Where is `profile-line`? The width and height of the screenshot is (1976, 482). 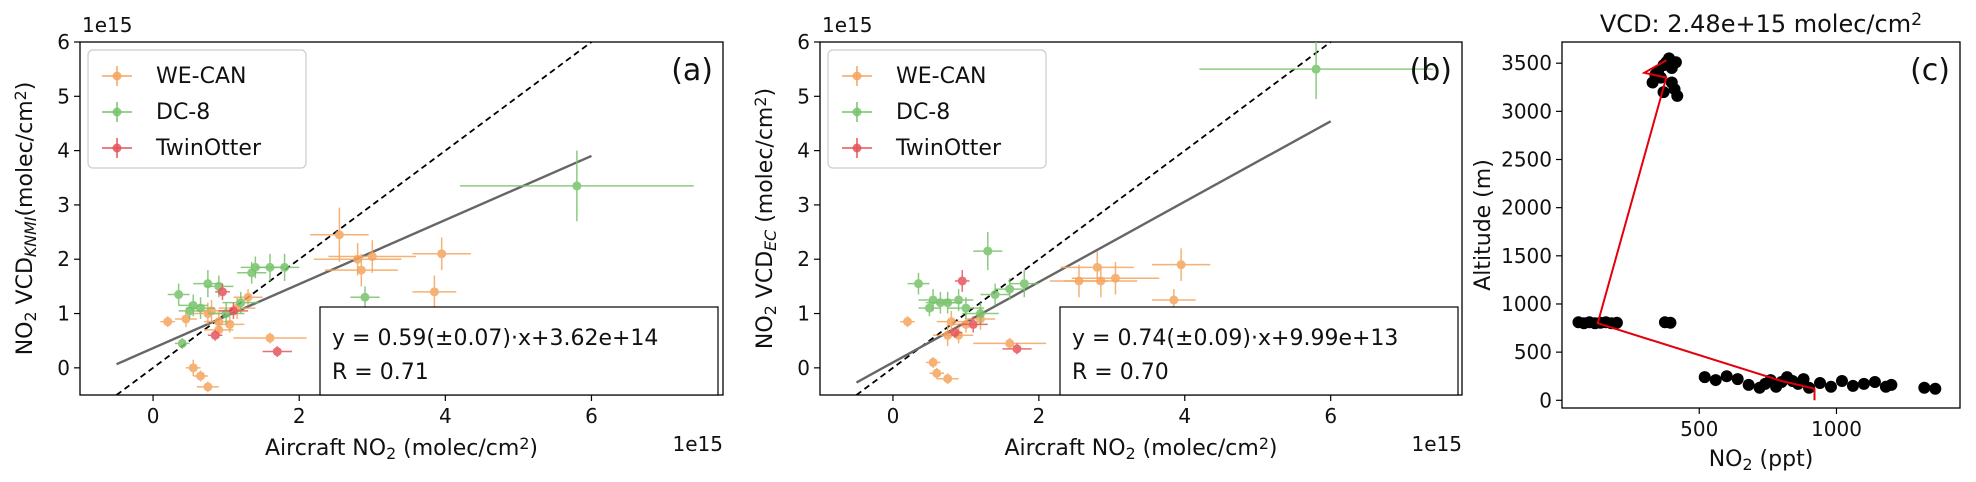
profile-line is located at coordinates (1706, 230).